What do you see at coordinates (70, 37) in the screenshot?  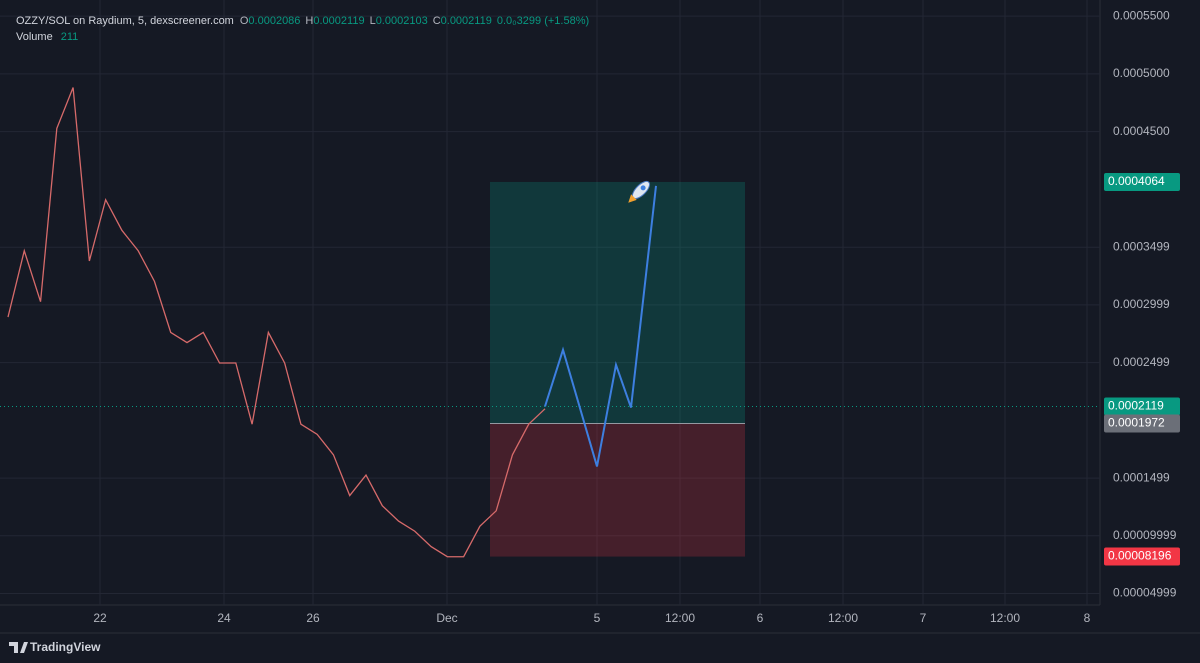 I see `volume-value: 211` at bounding box center [70, 37].